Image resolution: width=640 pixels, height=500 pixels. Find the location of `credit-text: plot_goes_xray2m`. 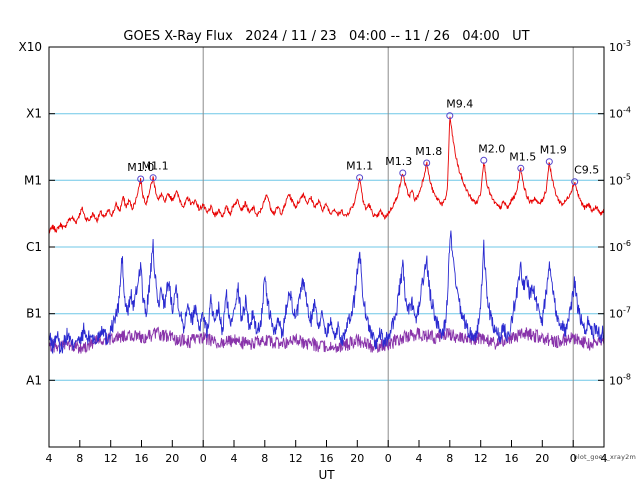

credit-text: plot_goes_xray2m is located at coordinates (604, 457).